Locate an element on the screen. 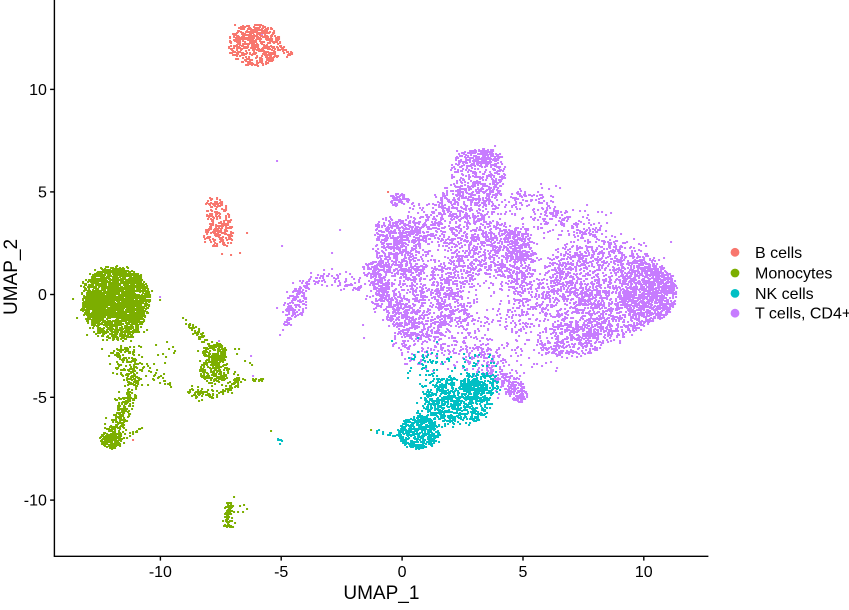  svg-text: NK cells is located at coordinates (784, 294).